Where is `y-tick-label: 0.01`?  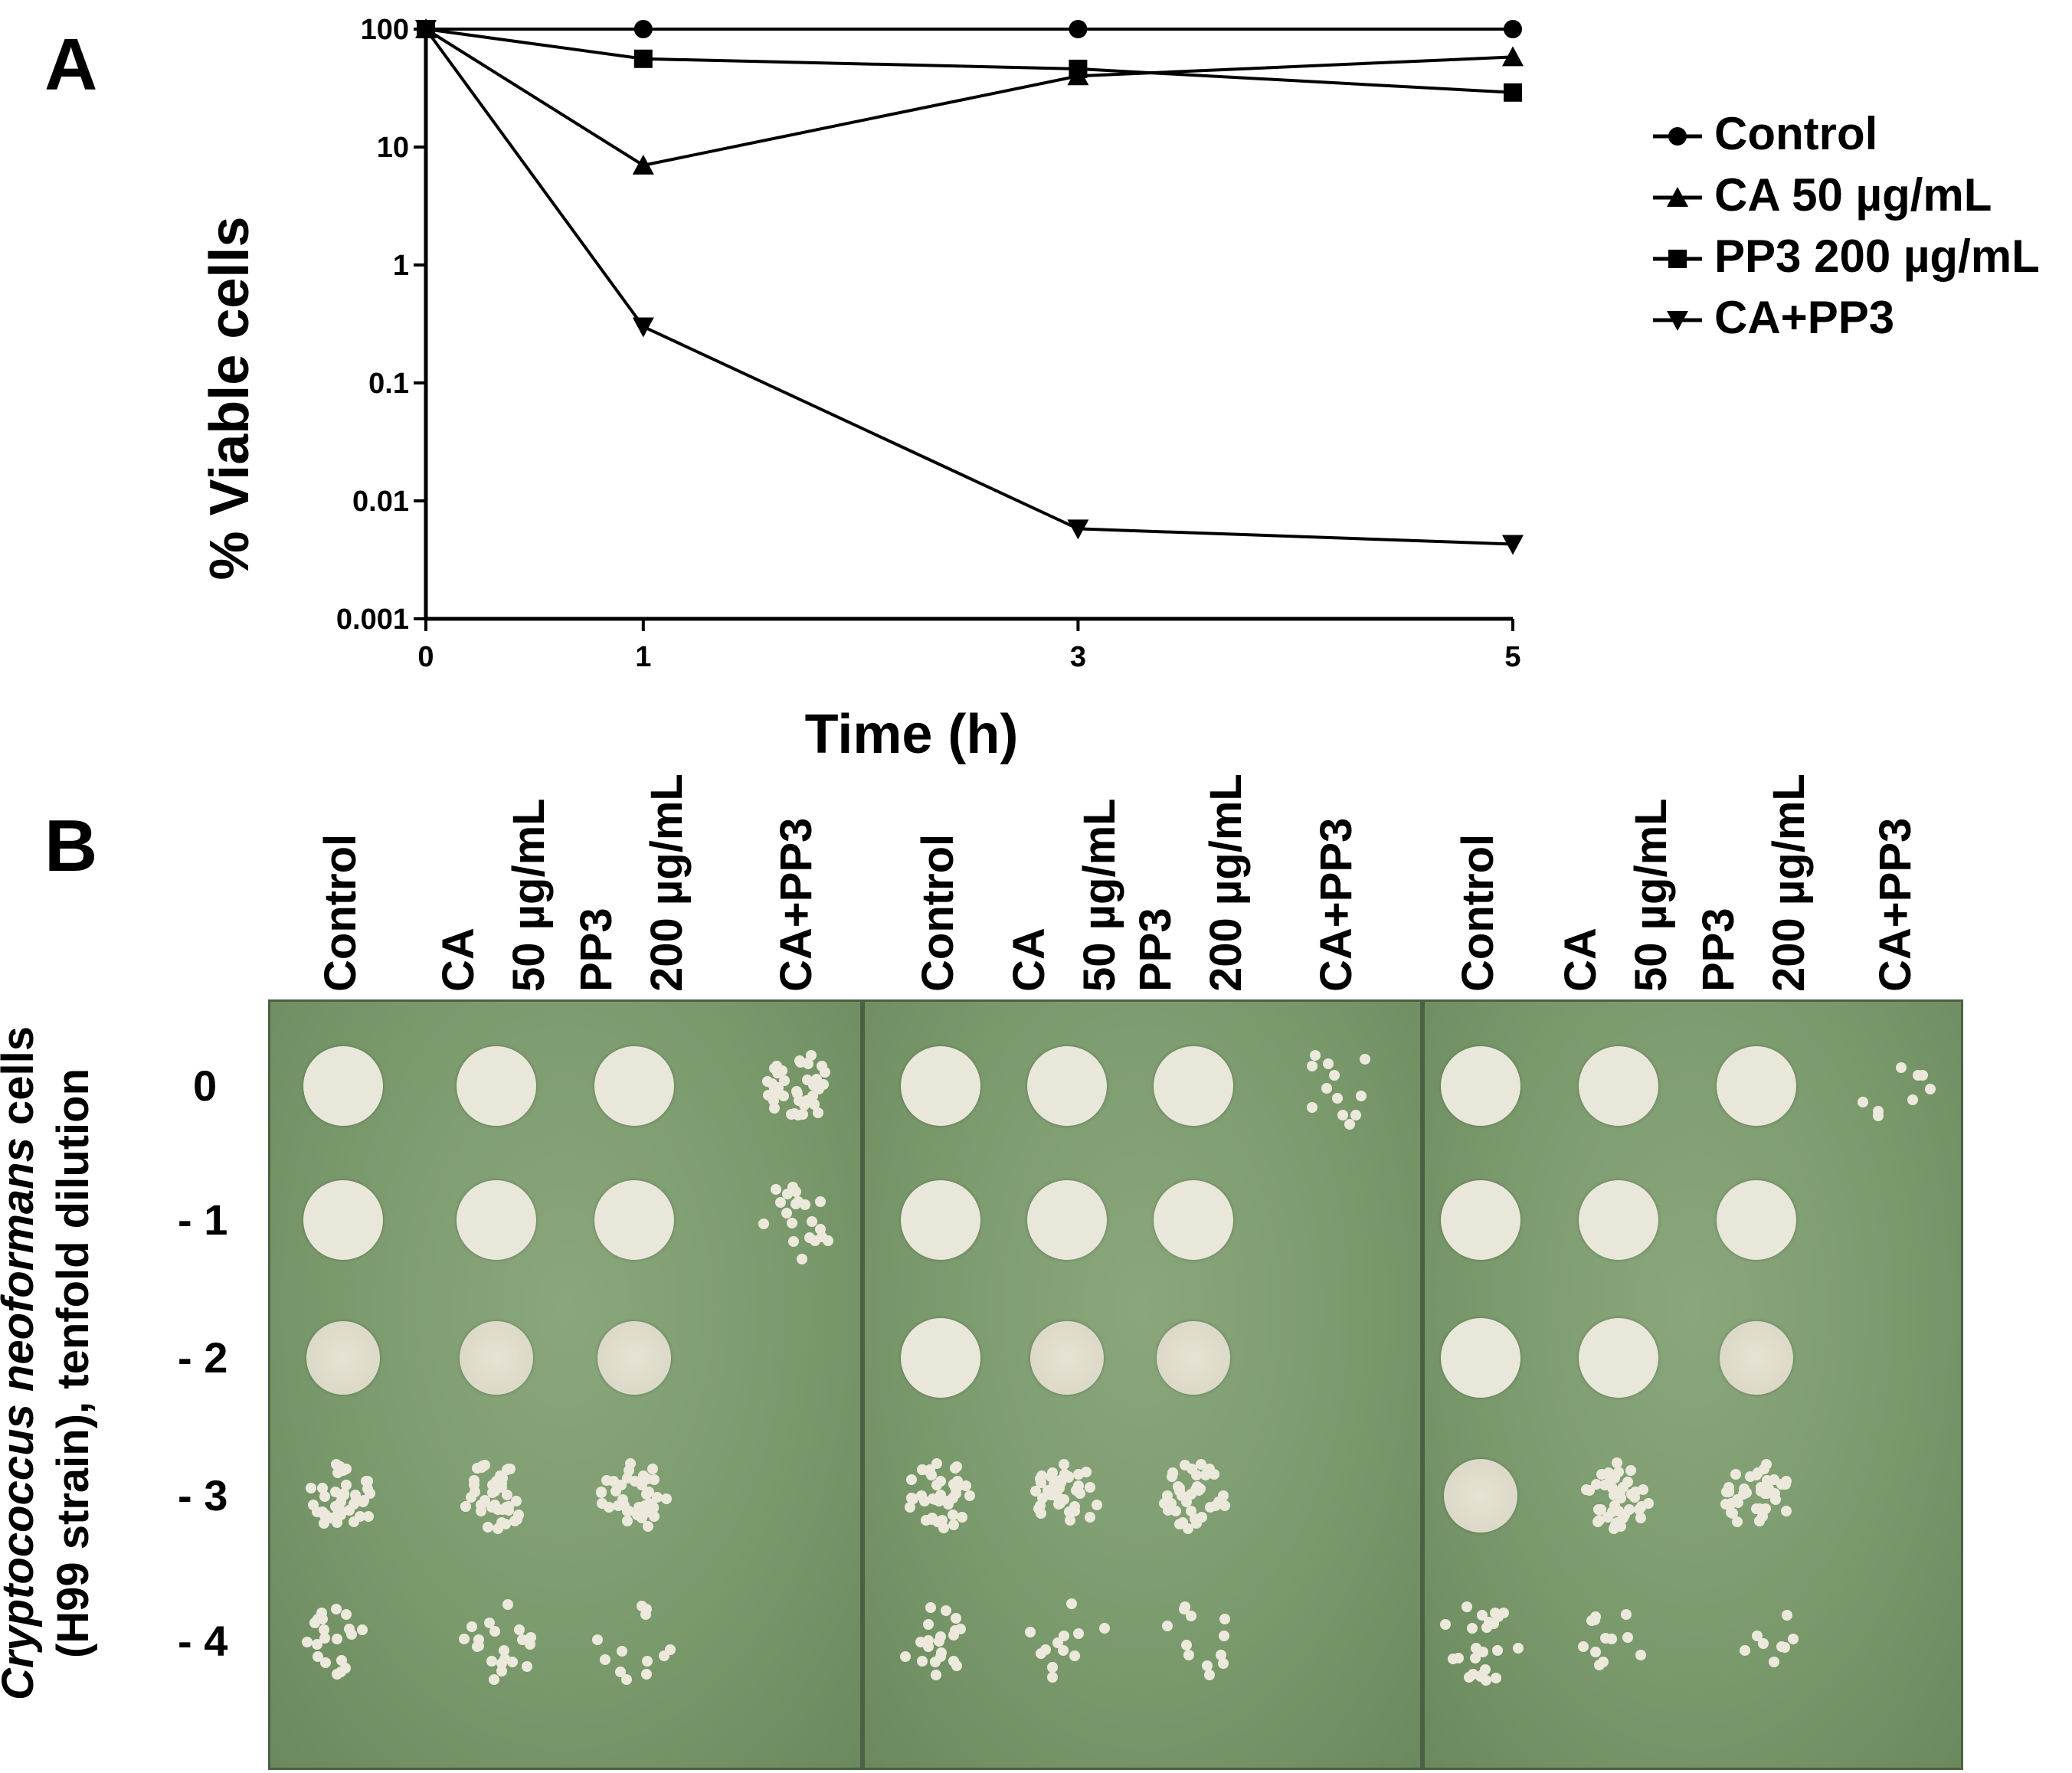 y-tick-label: 0.01 is located at coordinates (380, 502).